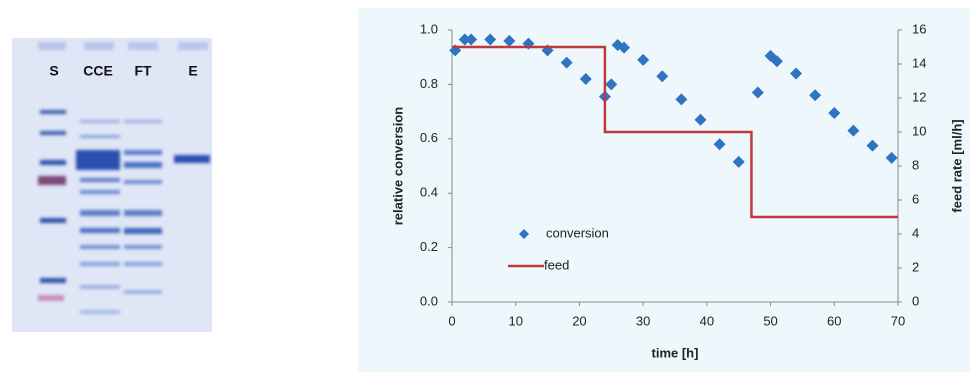 This screenshot has width=972, height=380. What do you see at coordinates (429, 137) in the screenshot?
I see `y-tick-label: 0.6` at bounding box center [429, 137].